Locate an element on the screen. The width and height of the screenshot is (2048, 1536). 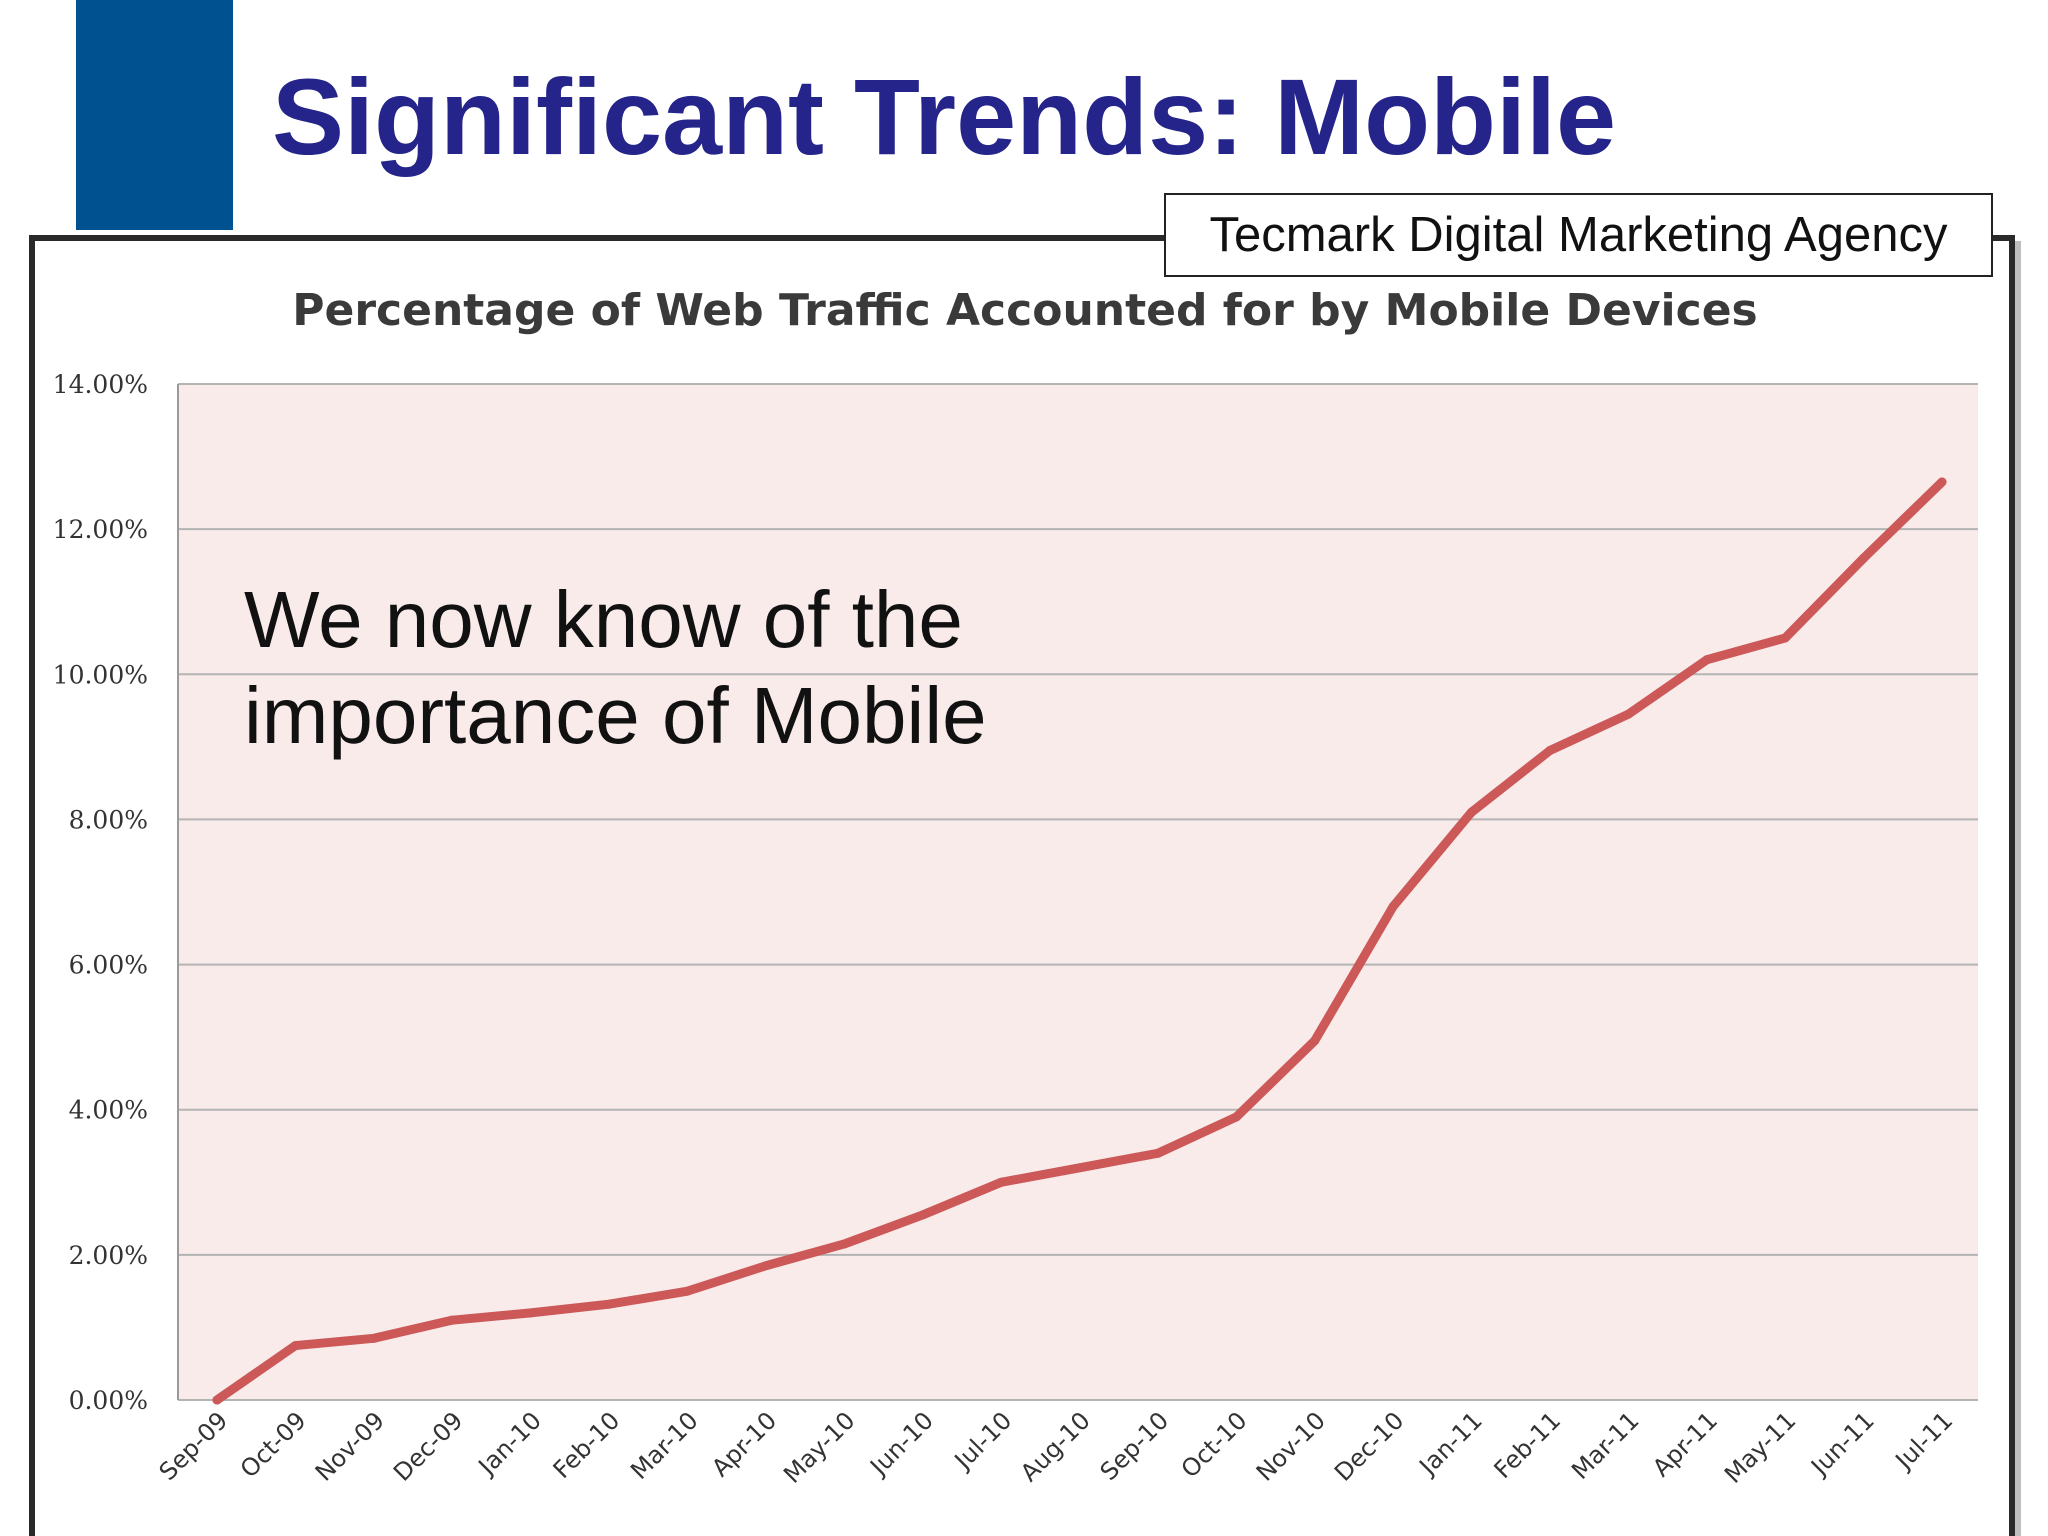
x-tick-label: Jun-11 is located at coordinates (1841, 1443).